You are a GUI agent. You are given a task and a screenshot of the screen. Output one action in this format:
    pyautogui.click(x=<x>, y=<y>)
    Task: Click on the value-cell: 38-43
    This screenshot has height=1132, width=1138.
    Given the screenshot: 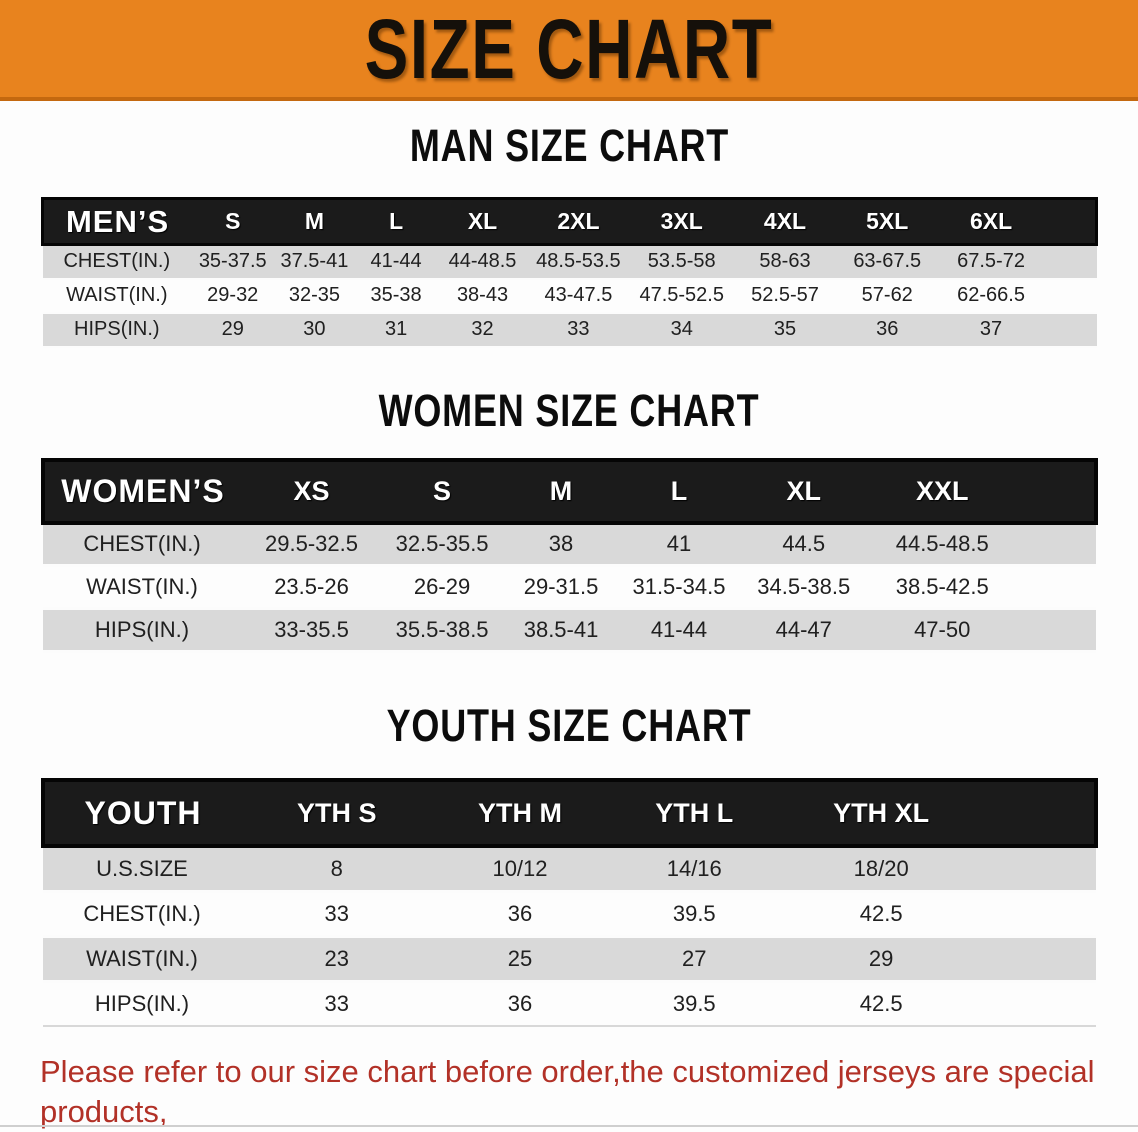 What is the action you would take?
    pyautogui.click(x=482, y=295)
    